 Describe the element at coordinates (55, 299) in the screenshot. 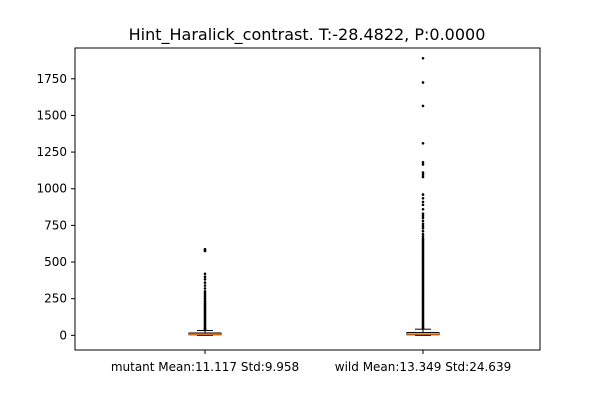

I see `y-tick-label: 250` at that location.